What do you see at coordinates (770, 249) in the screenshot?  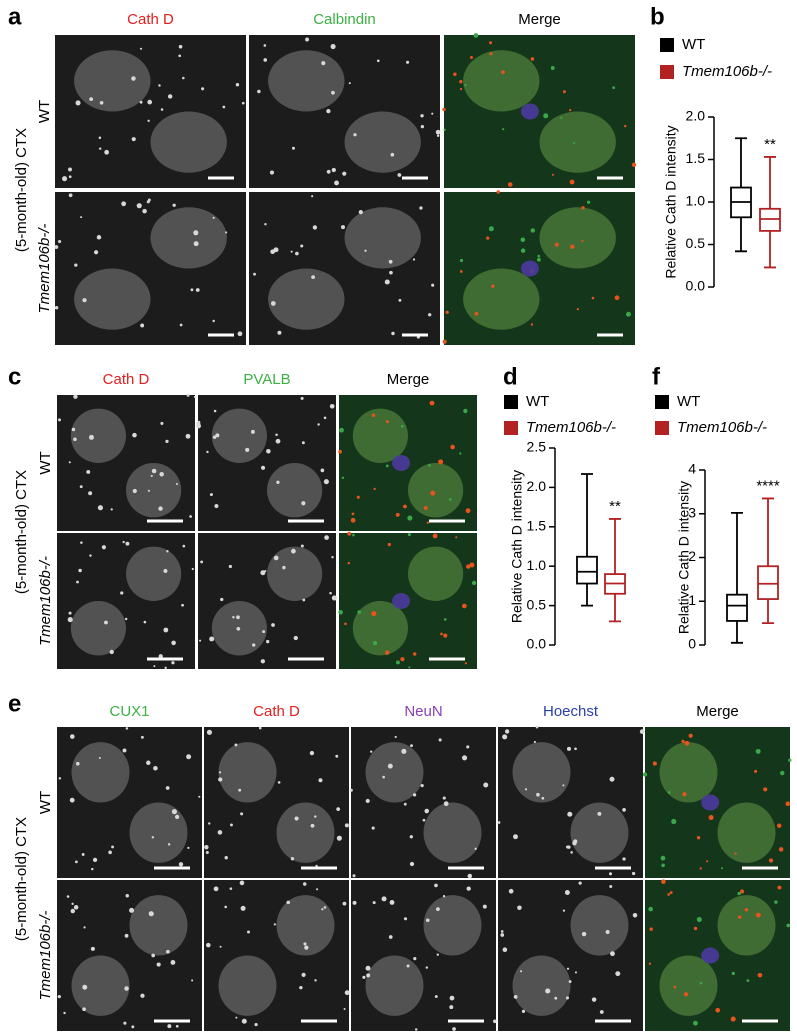 I see `whisker-low` at bounding box center [770, 249].